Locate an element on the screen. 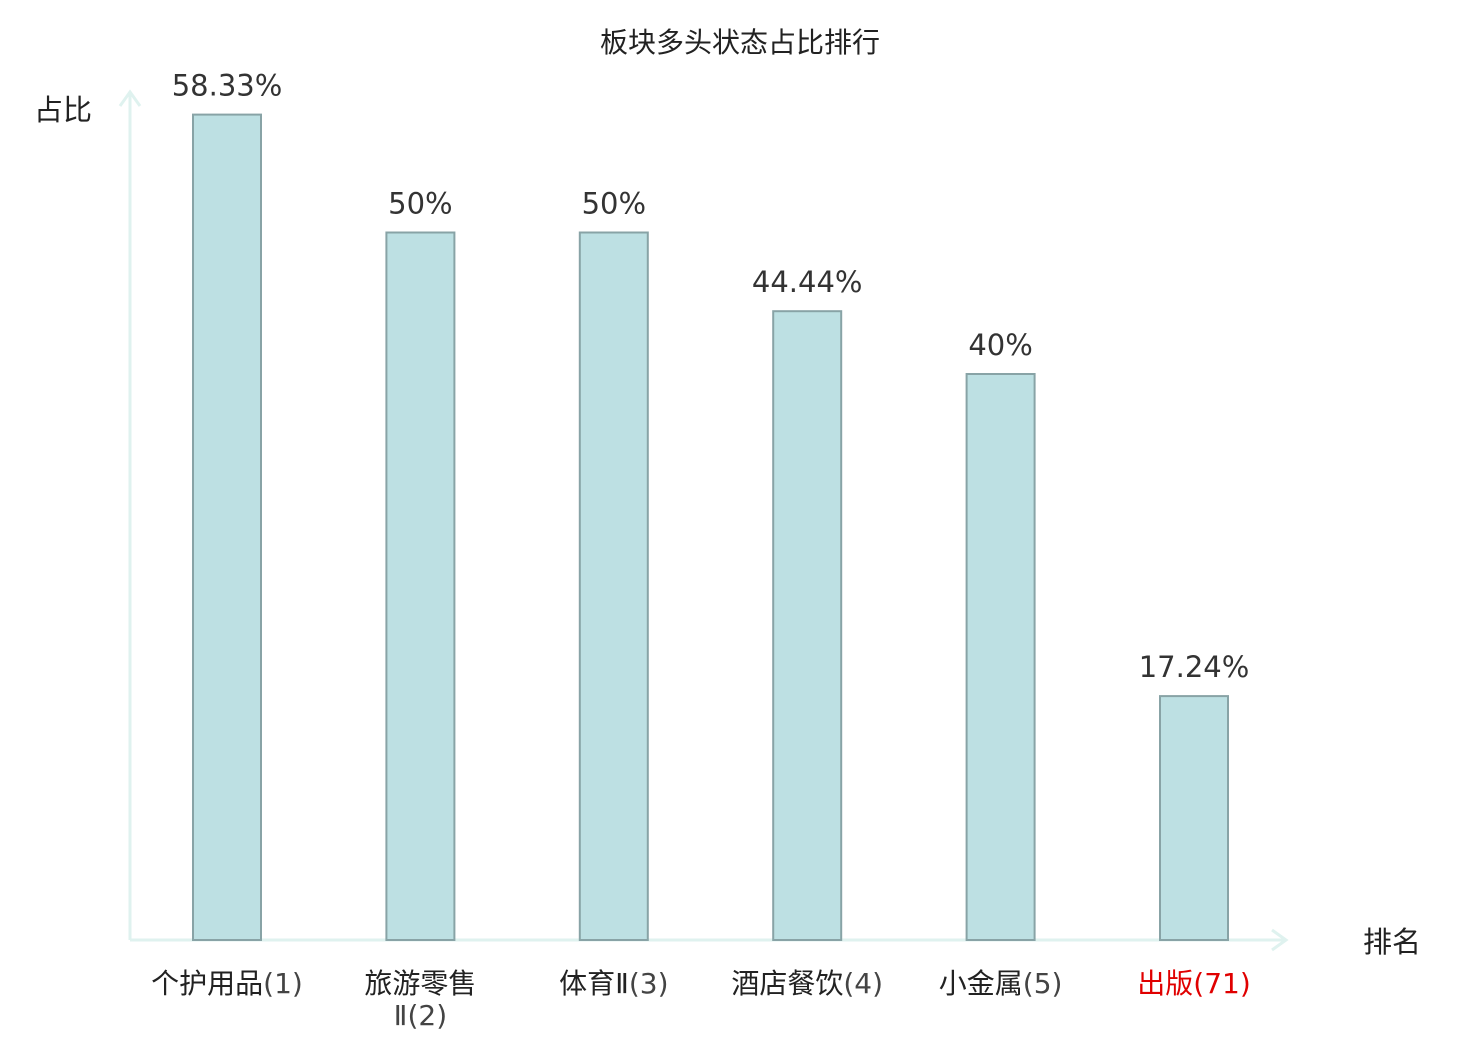 This screenshot has width=1480, height=1040. x-tick-label: 旅游零售 Ⅱ(2) is located at coordinates (420, 999).